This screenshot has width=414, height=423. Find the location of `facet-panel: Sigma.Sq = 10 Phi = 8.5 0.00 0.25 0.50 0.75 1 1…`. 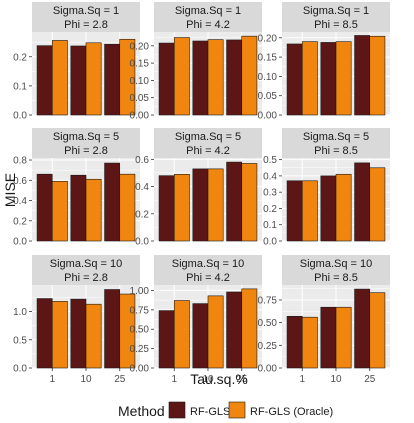

facet-panel: Sigma.Sq = 10 Phi = 8.5 0.00 0.25 0.50 0.75 1 1… is located at coordinates (324, 320).